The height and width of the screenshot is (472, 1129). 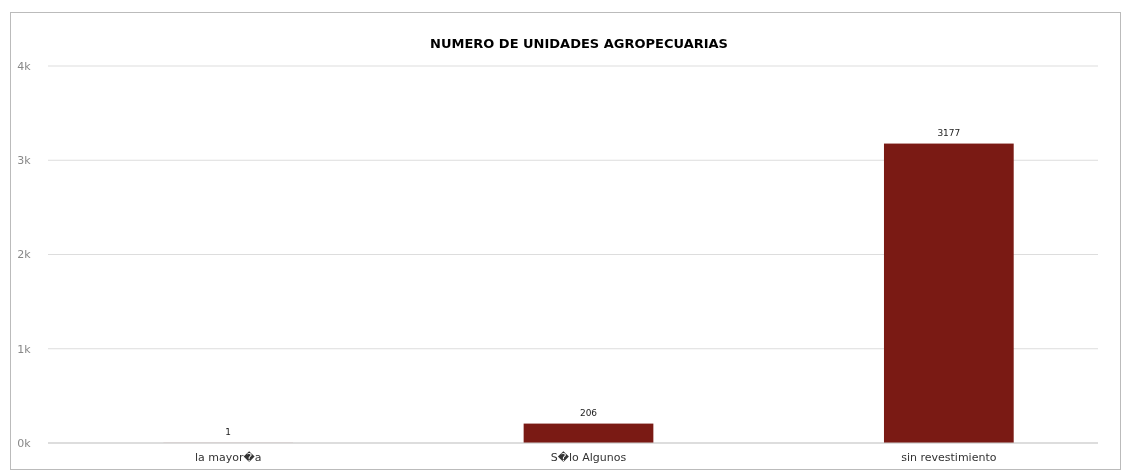 What do you see at coordinates (579, 43) in the screenshot?
I see `chart-title: NUMERO DE UNIDADES AGROPECUARIAS` at bounding box center [579, 43].